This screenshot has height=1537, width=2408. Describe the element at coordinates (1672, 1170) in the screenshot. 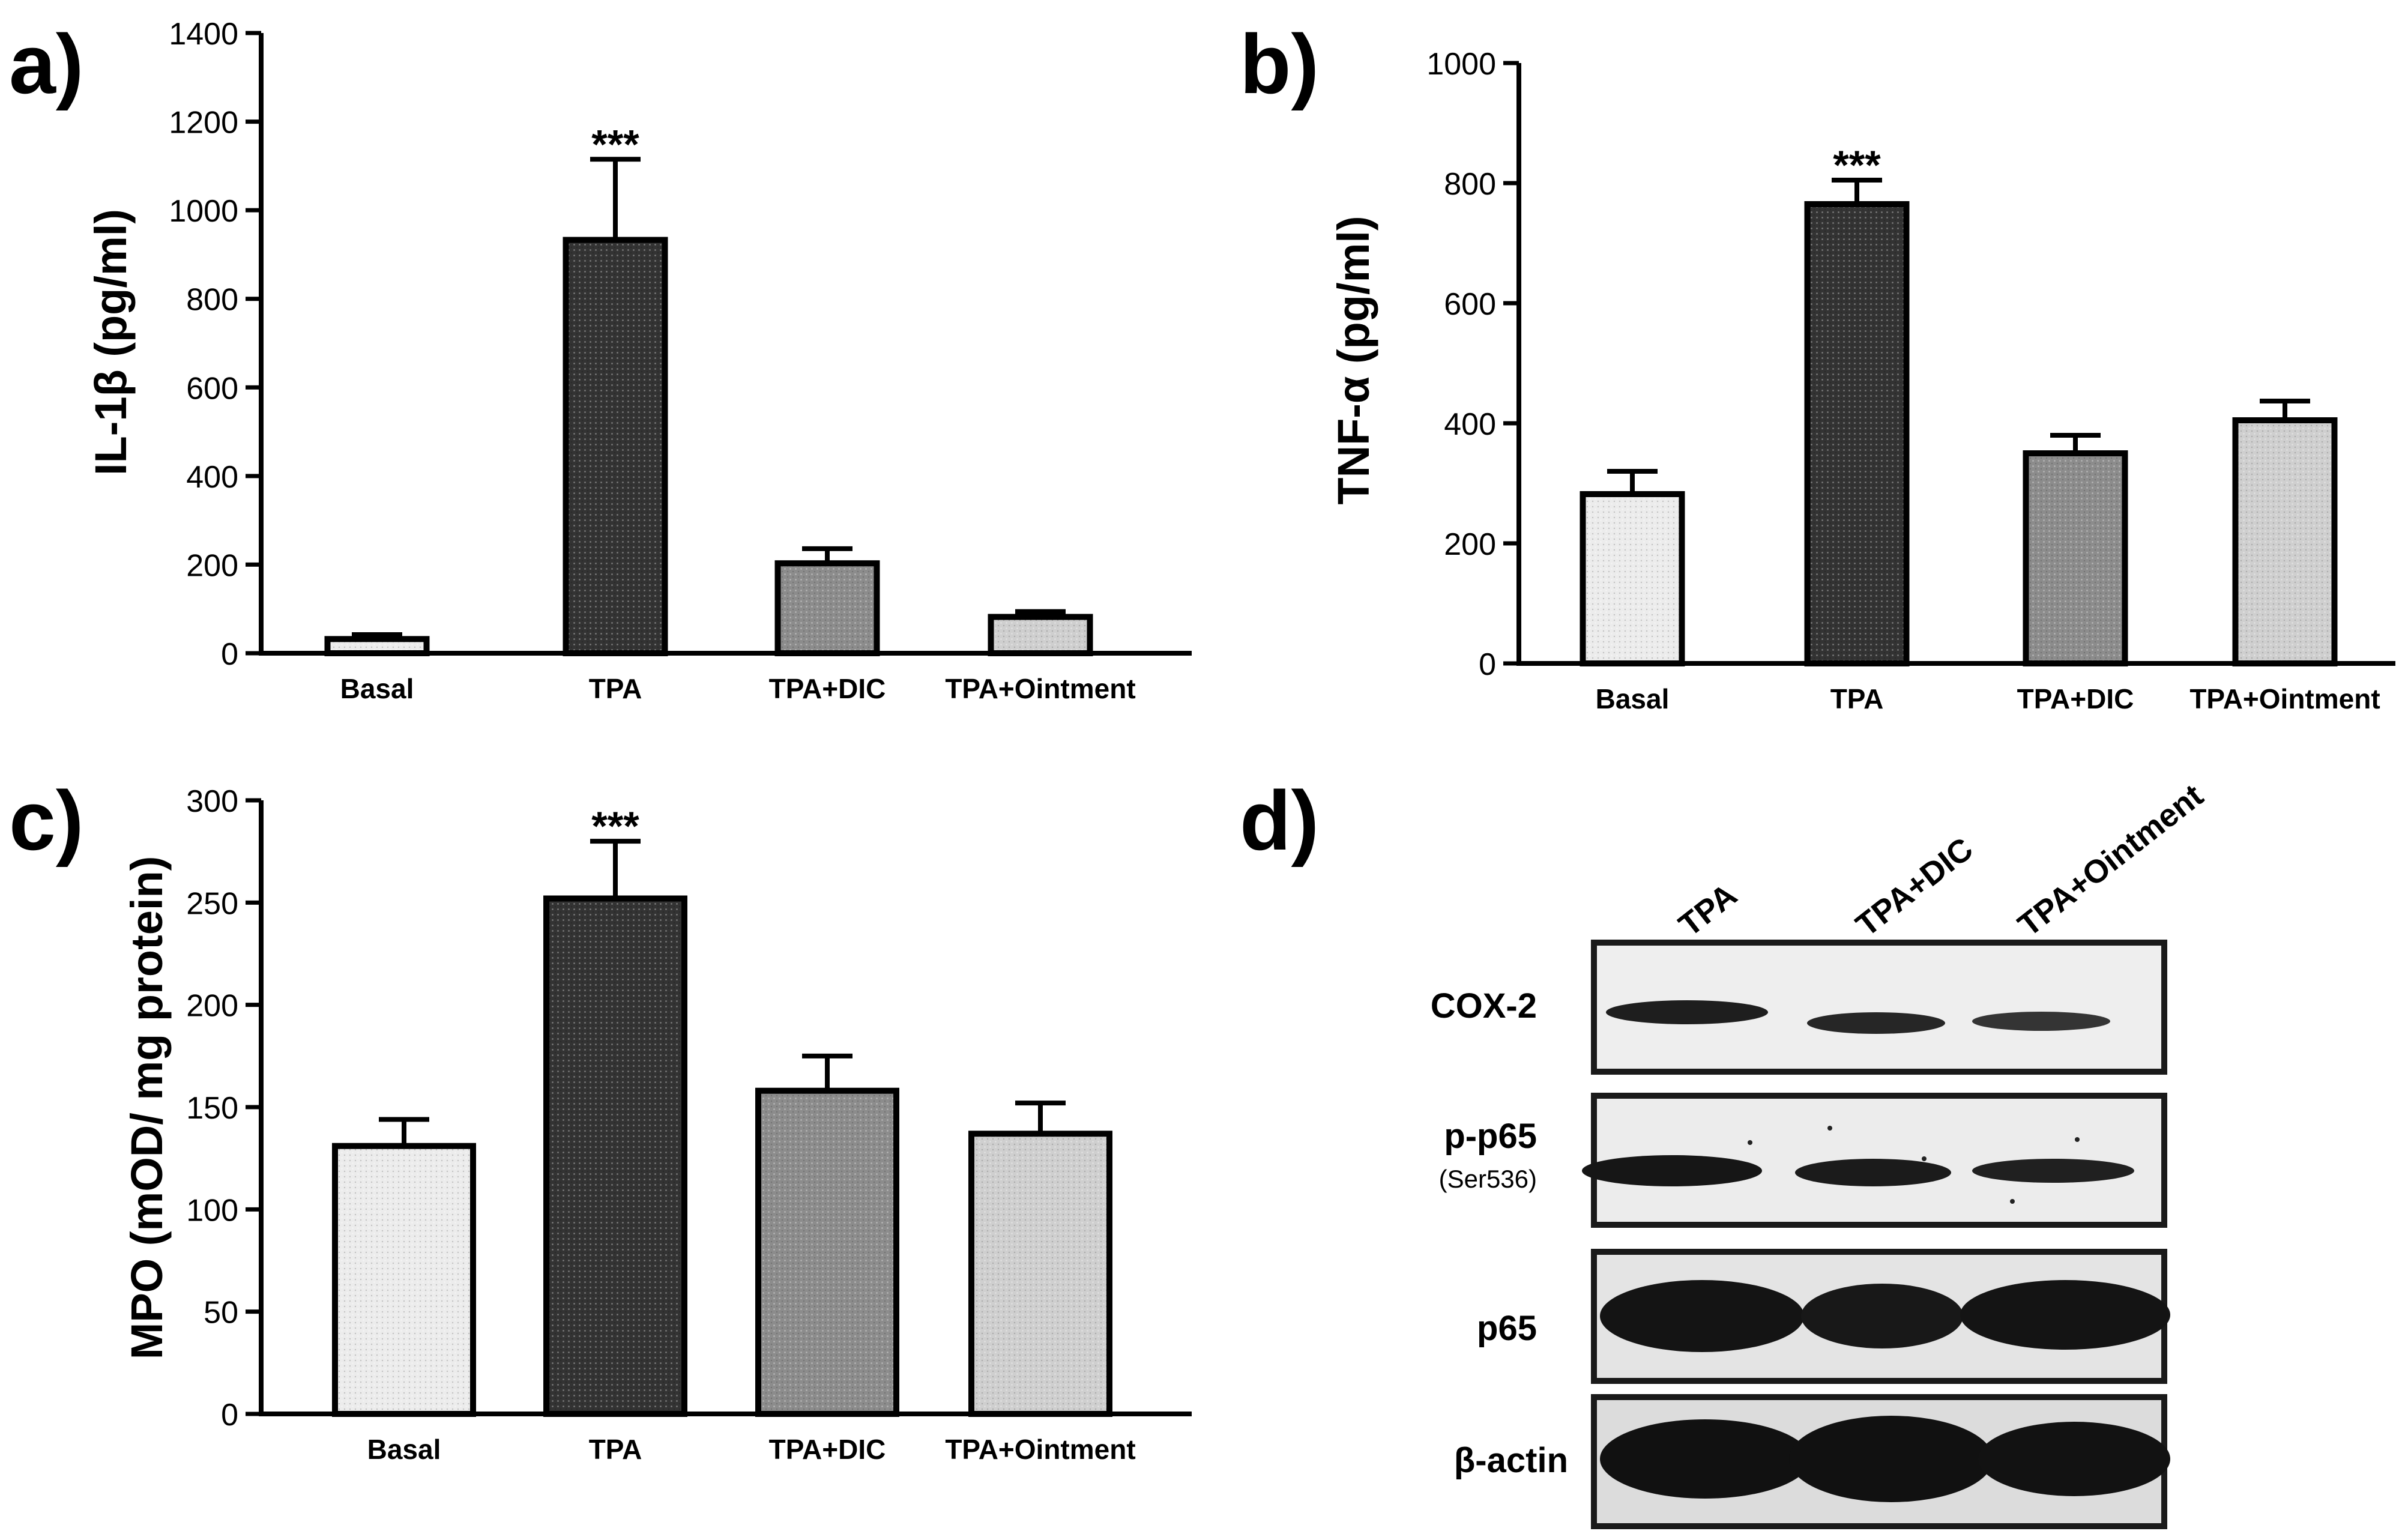

I see `band-pp65-tpa` at that location.